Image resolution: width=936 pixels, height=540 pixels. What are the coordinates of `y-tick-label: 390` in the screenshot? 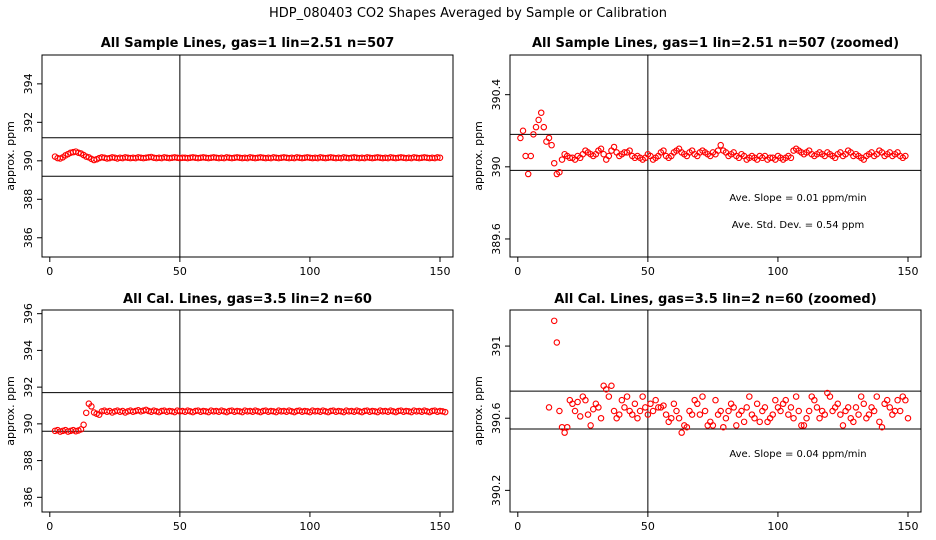 It's located at (28, 160).